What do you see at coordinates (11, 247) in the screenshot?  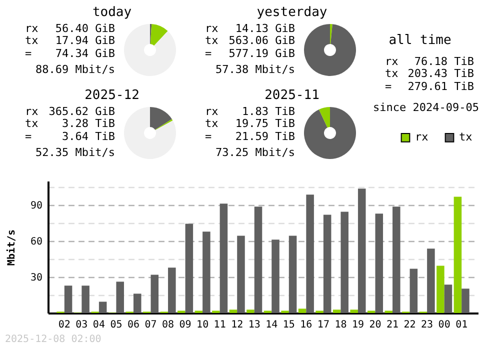 I see `y-axis-title: Mbit/s` at bounding box center [11, 247].